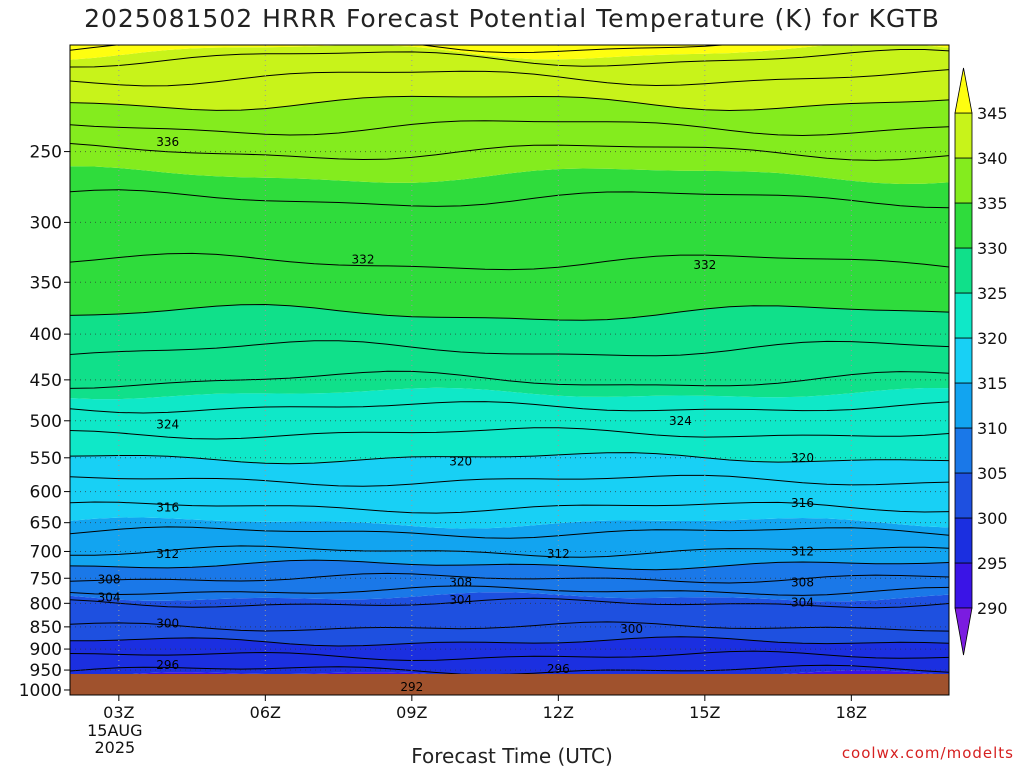 The height and width of the screenshot is (768, 1024). What do you see at coordinates (46, 579) in the screenshot?
I see `y-tick-label: 750` at bounding box center [46, 579].